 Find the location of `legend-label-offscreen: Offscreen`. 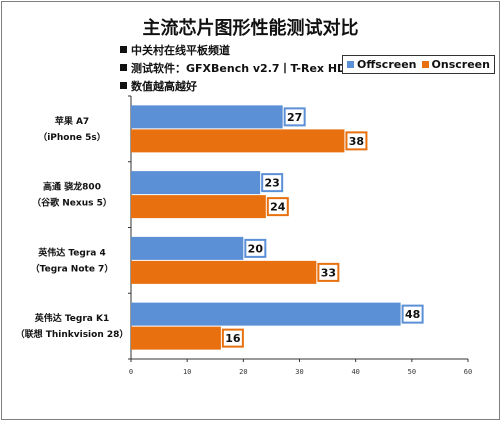

legend-label-offscreen: Offscreen is located at coordinates (387, 64).